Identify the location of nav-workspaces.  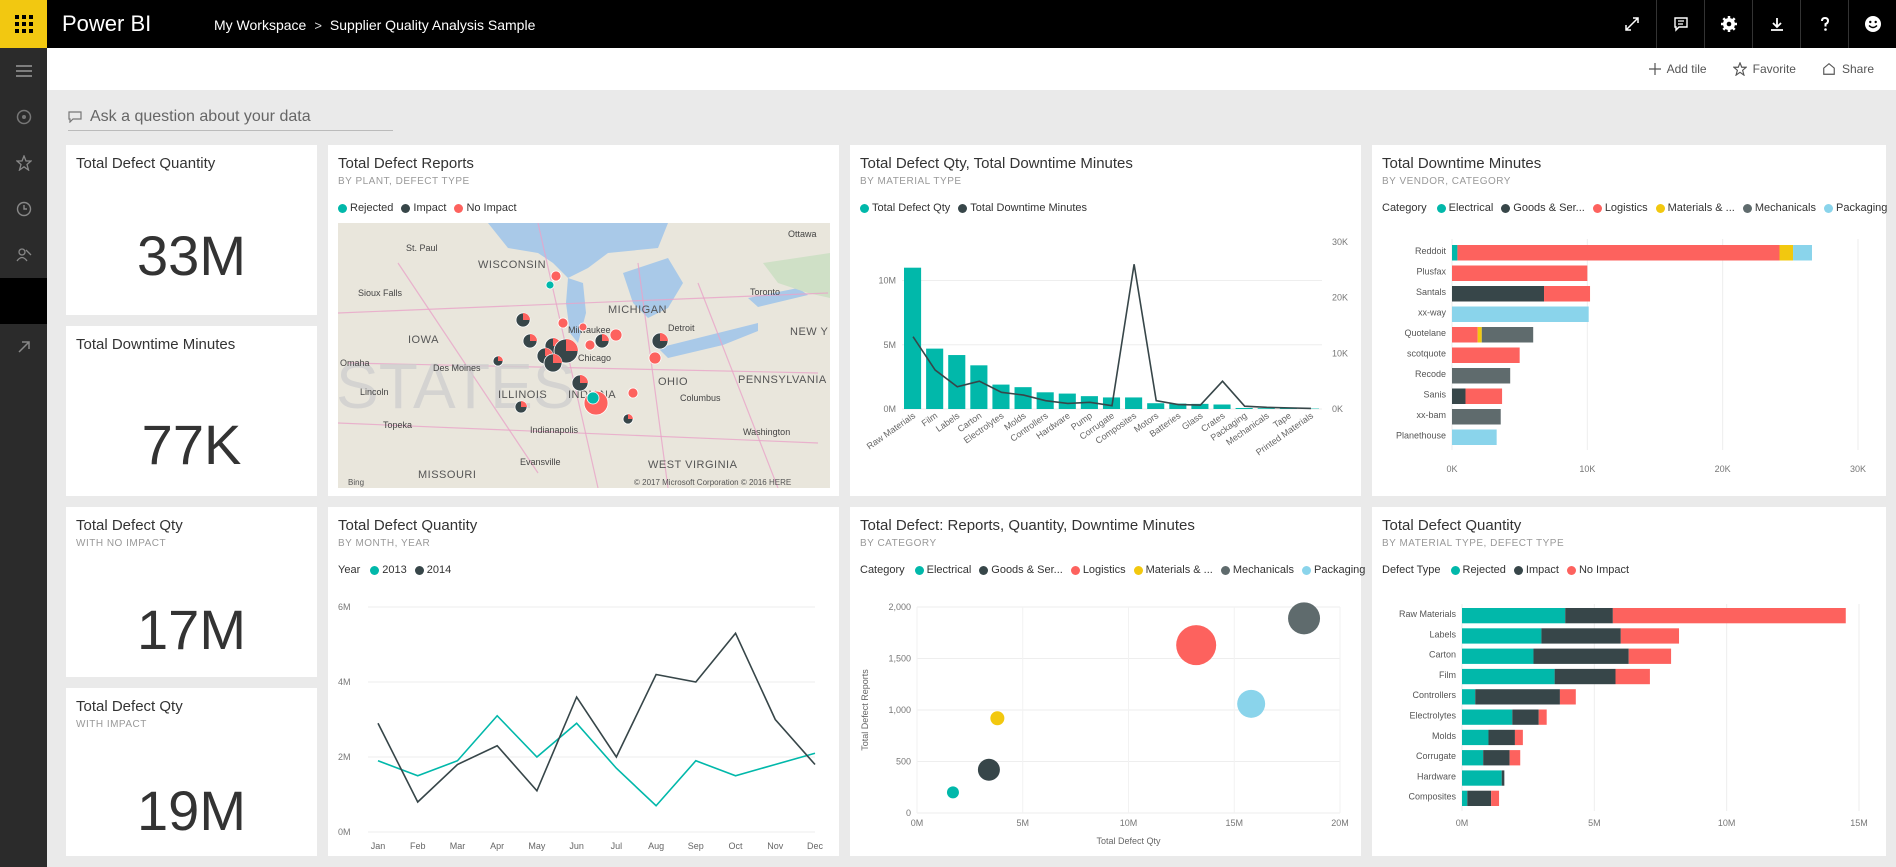
(23, 301).